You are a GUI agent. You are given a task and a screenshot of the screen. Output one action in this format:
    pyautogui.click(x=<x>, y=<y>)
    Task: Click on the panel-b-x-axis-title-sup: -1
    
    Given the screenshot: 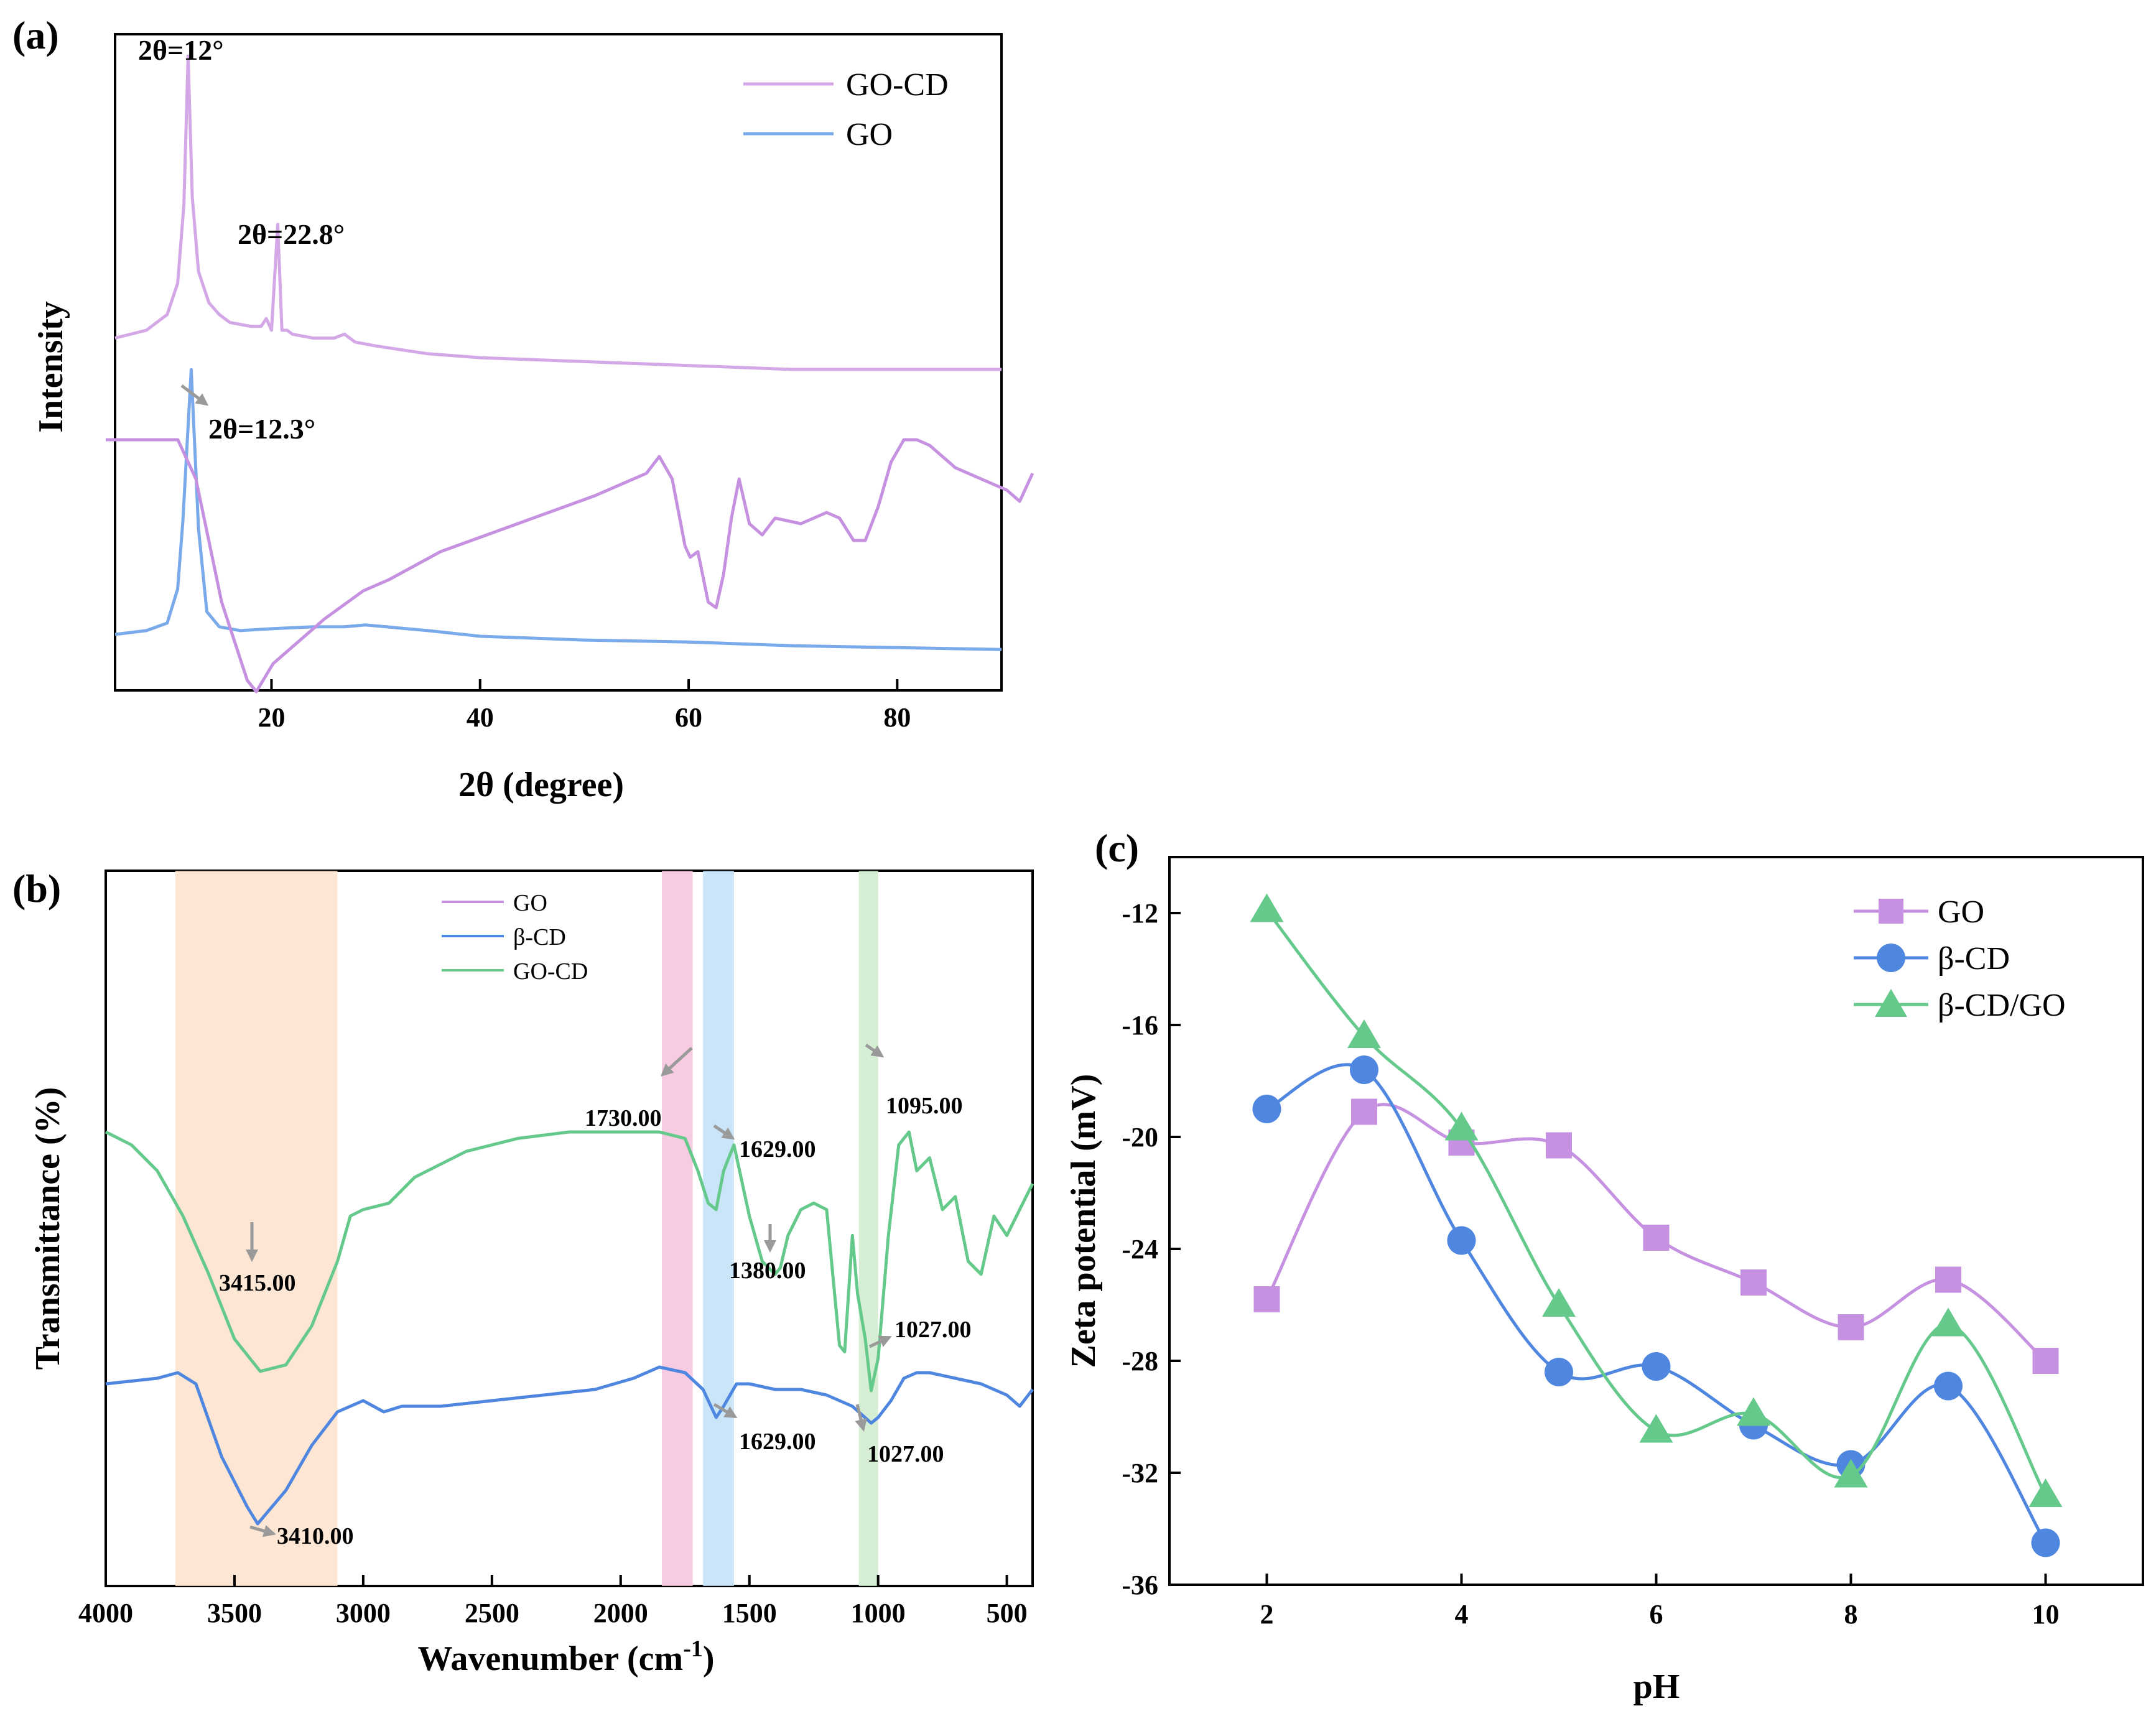 What is the action you would take?
    pyautogui.click(x=693, y=1649)
    